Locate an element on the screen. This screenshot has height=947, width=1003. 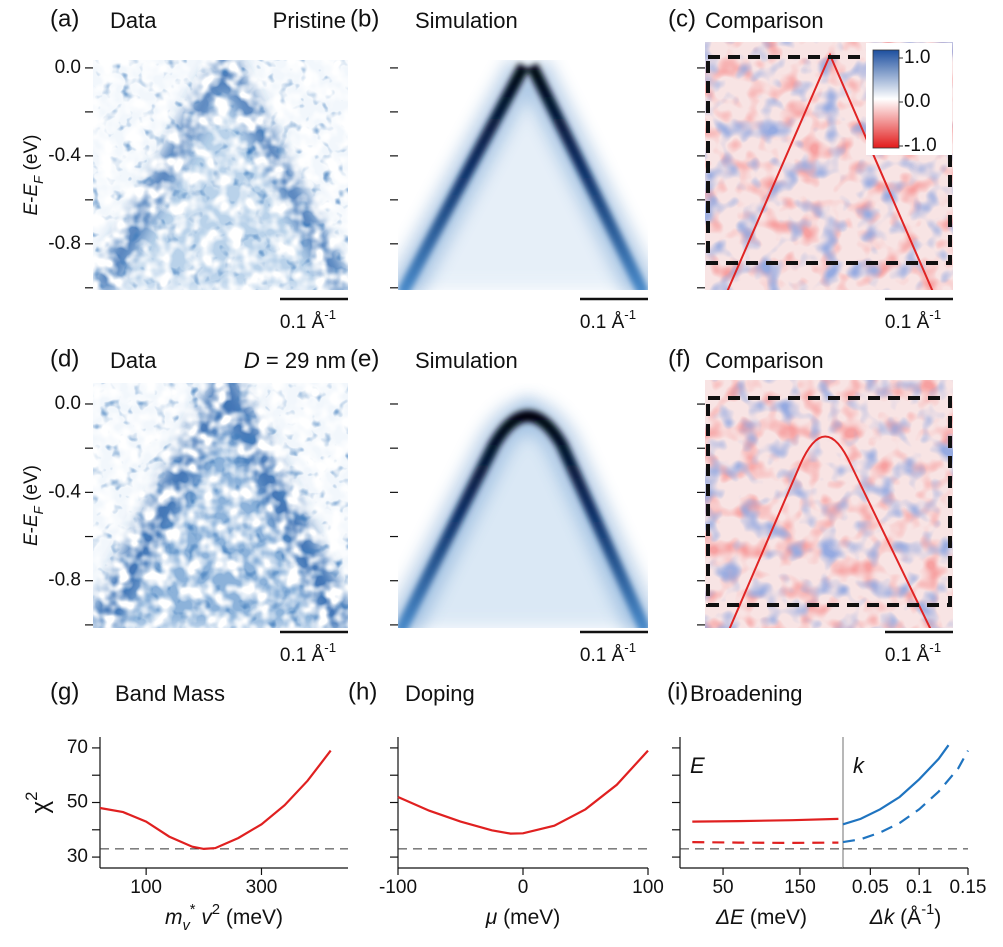
colorbar-label: -1.0 is located at coordinates (920, 145).